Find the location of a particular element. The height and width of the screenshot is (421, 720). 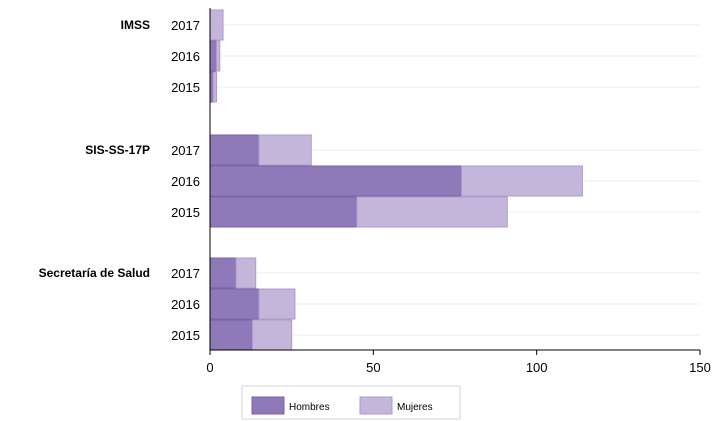

x-tick-label: 50 is located at coordinates (373, 367).